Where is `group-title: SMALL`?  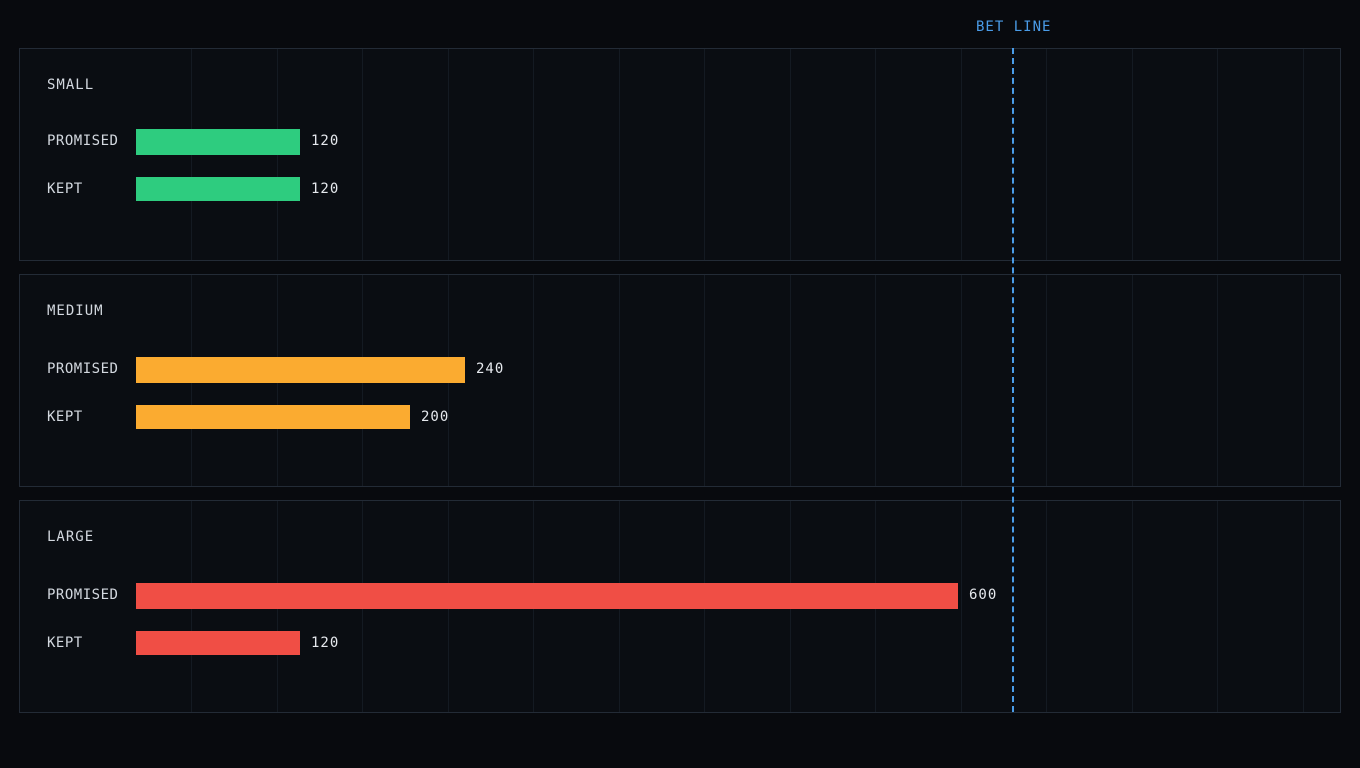 group-title: SMALL is located at coordinates (71, 85).